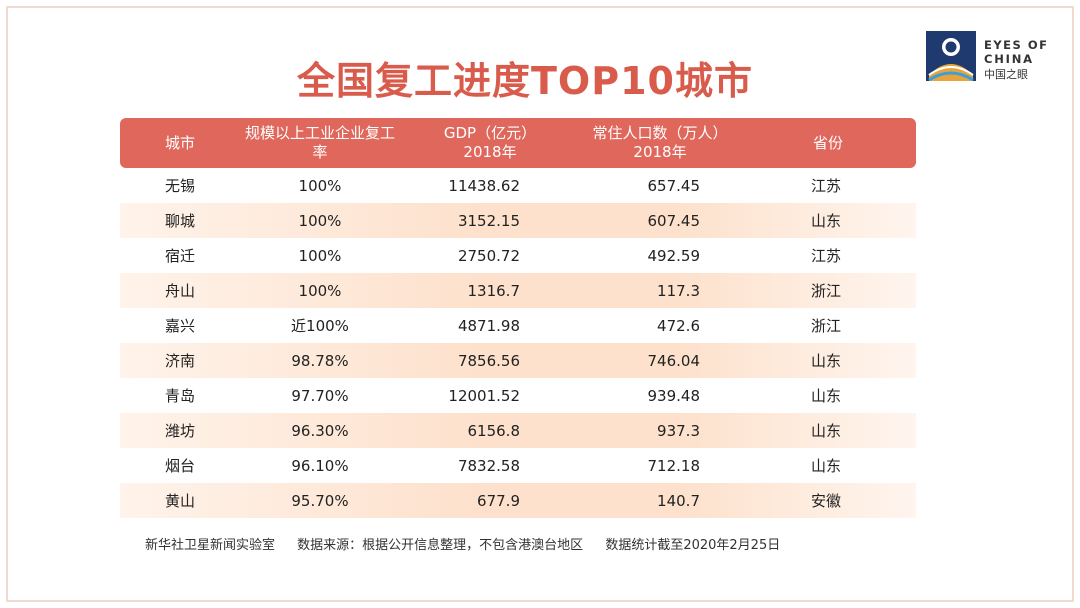 This screenshot has height=608, width=1080. Describe the element at coordinates (179, 396) in the screenshot. I see `cell-city: 青岛` at that location.